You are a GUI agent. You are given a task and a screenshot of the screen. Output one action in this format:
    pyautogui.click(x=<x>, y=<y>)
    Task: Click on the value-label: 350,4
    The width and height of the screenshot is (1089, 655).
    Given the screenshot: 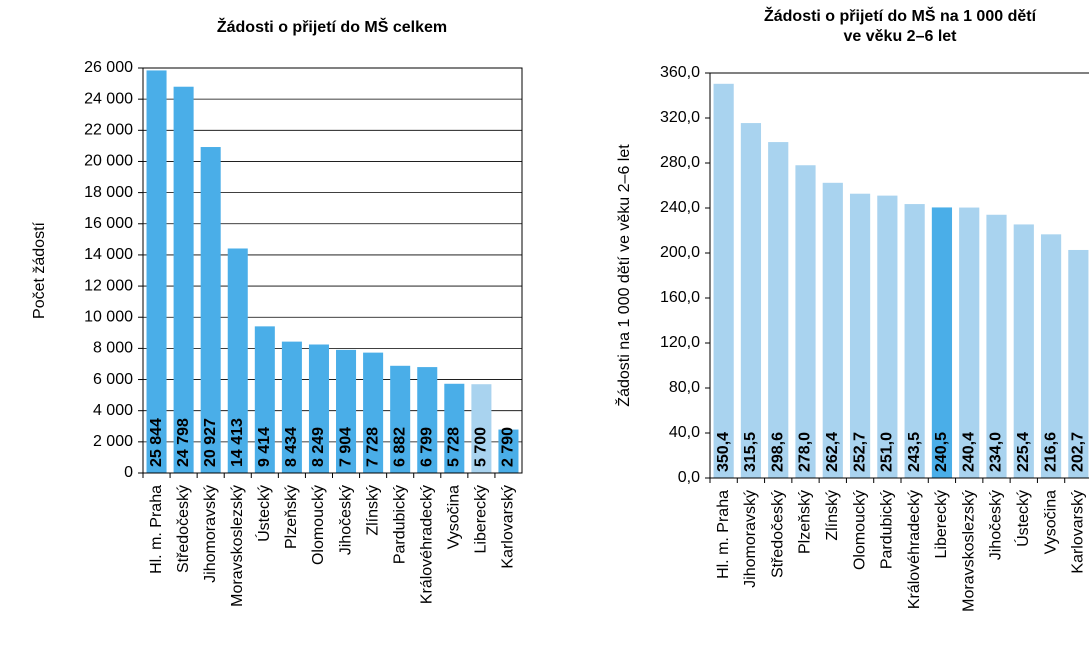 What is the action you would take?
    pyautogui.click(x=723, y=452)
    